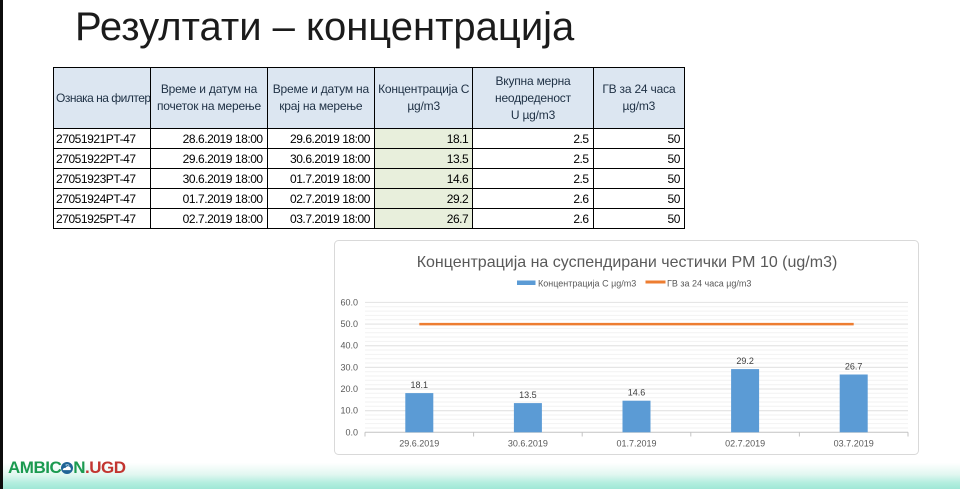 This screenshot has height=489, width=960. What do you see at coordinates (349, 367) in the screenshot?
I see `svg-text: 30.0` at bounding box center [349, 367].